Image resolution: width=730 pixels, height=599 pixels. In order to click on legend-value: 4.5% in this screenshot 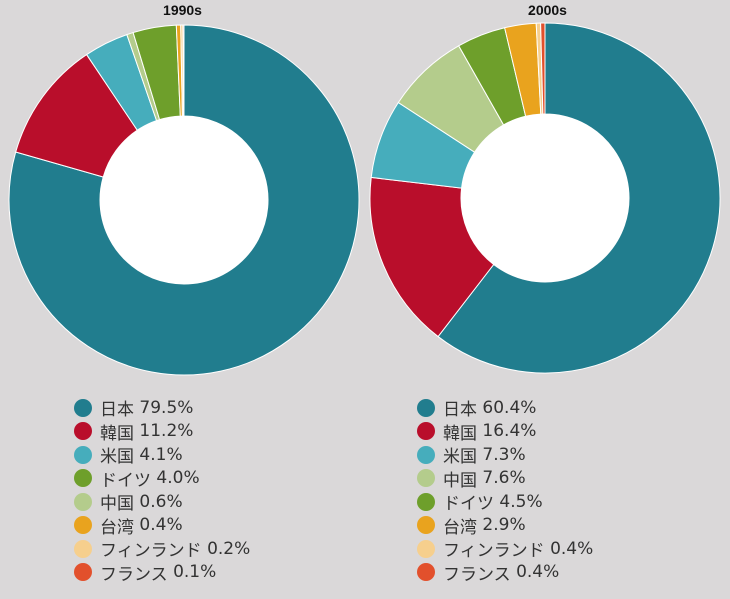, I will do `click(518, 501)`.